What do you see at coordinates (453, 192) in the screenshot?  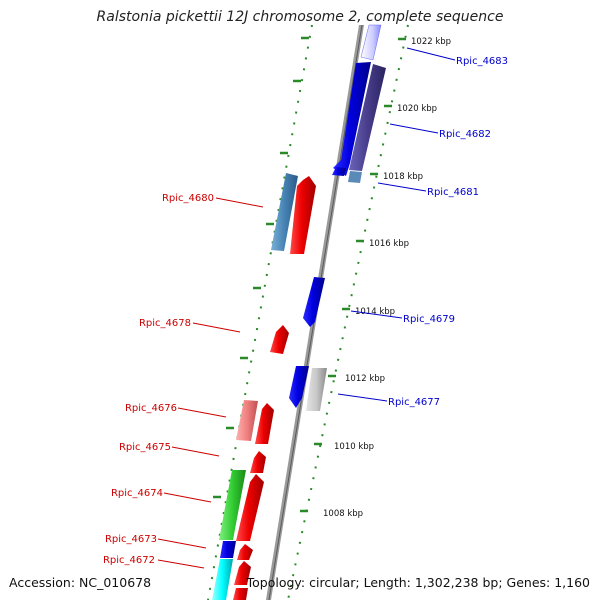 I see `gene-label: Rpic_4681` at bounding box center [453, 192].